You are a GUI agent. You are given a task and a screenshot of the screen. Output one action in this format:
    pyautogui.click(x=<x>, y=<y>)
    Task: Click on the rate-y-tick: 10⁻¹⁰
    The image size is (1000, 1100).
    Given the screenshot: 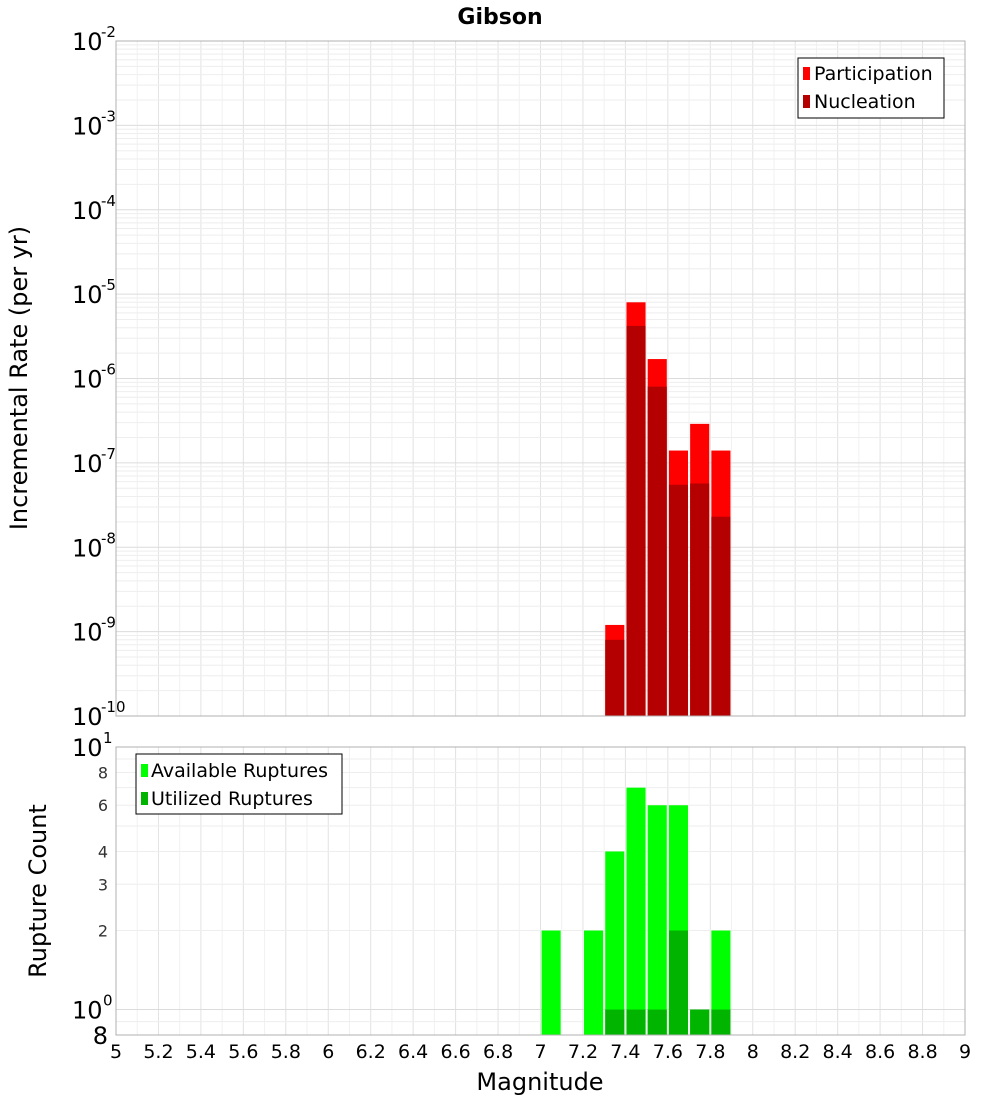 What is the action you would take?
    pyautogui.click(x=99, y=714)
    